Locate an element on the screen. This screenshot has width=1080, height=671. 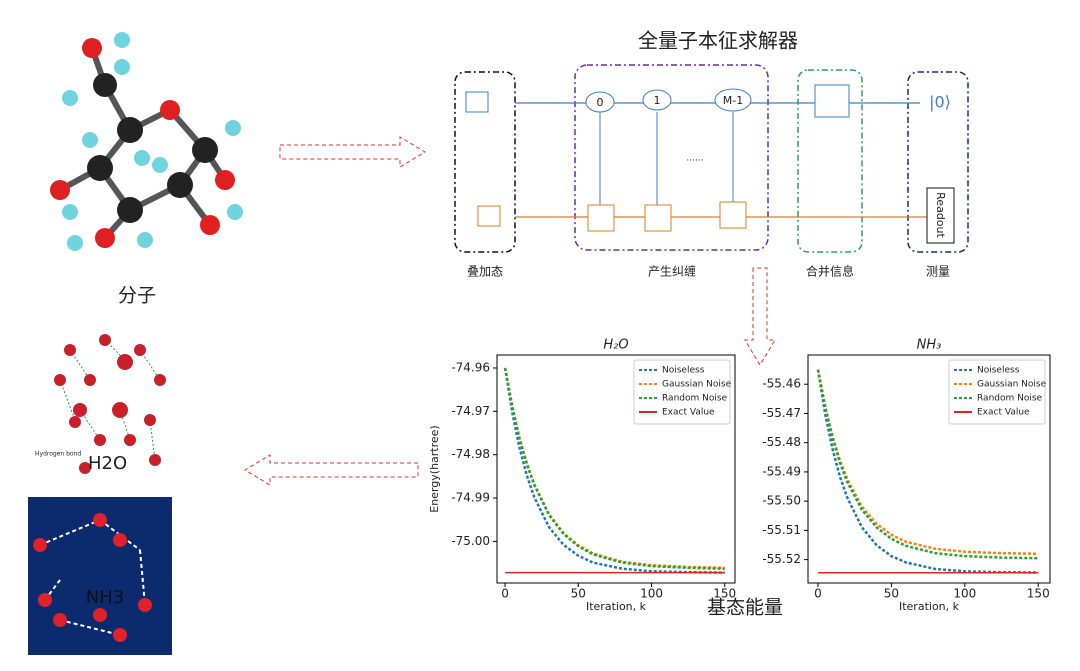
stage-label: 测量 is located at coordinates (938, 272).